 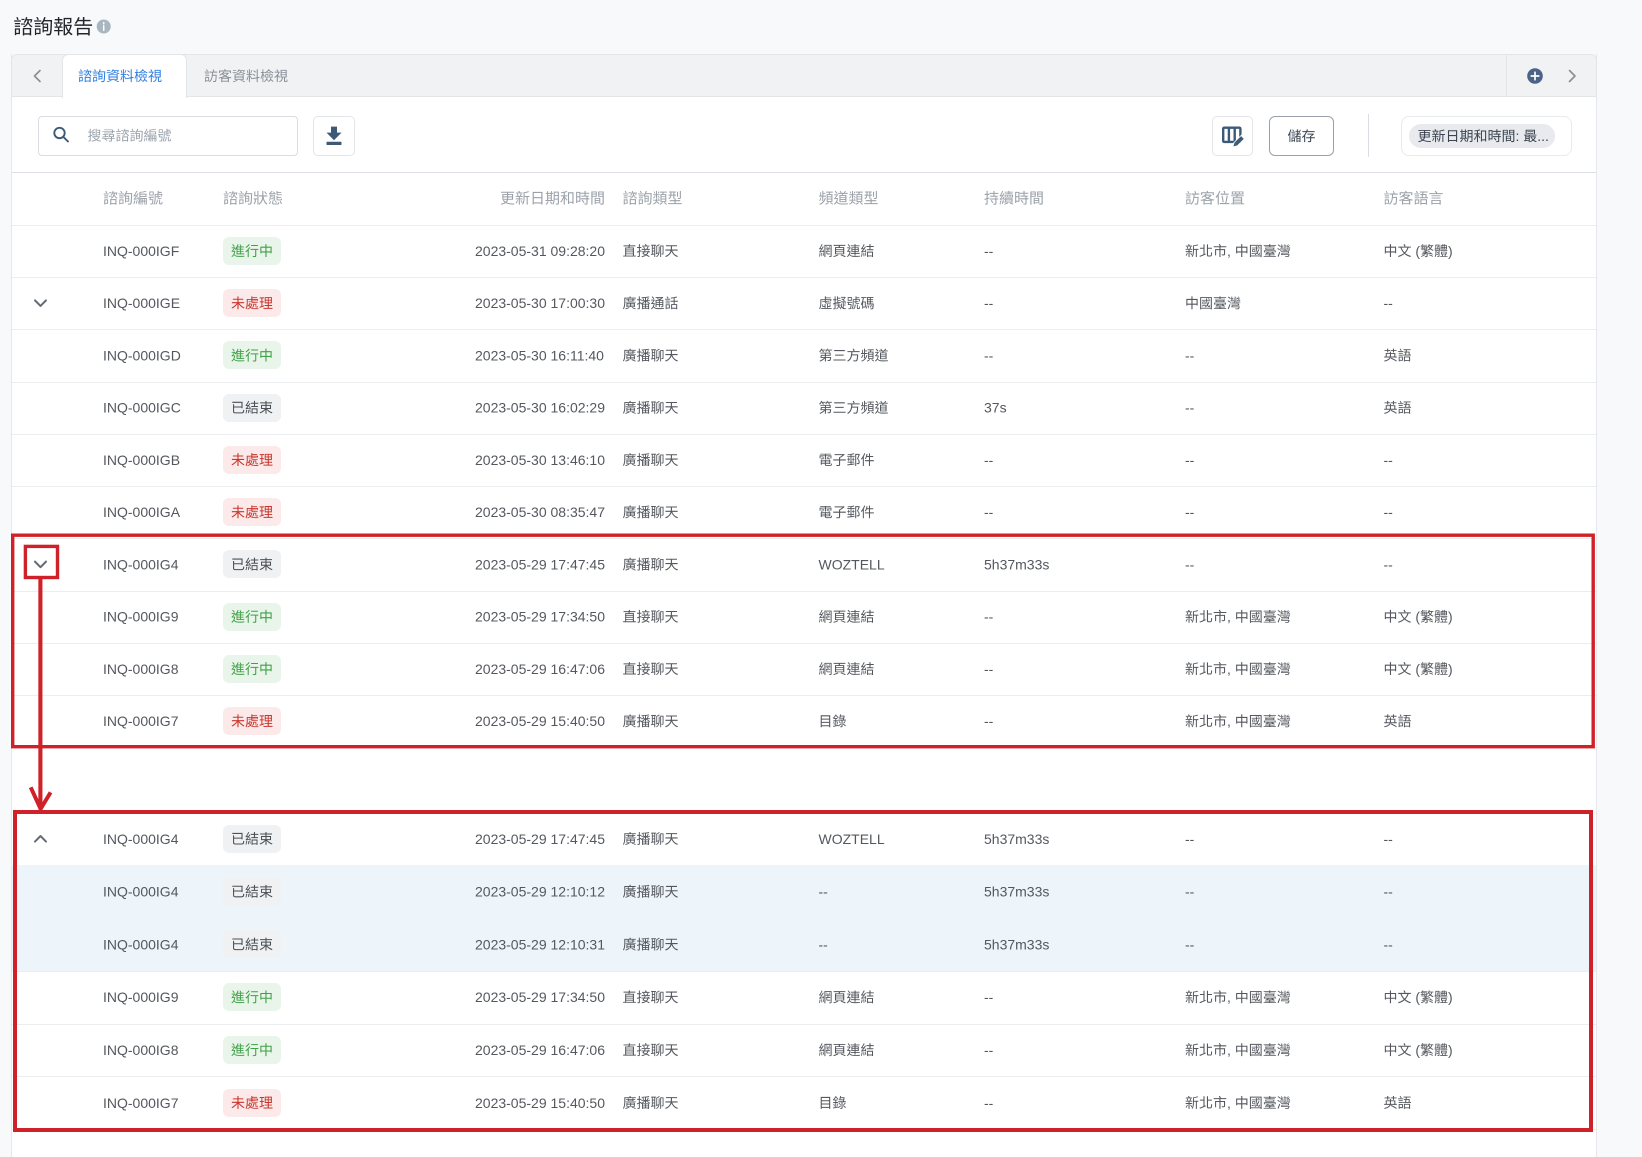 What do you see at coordinates (141, 303) in the screenshot?
I see `svg-text: INQ-000IGE` at bounding box center [141, 303].